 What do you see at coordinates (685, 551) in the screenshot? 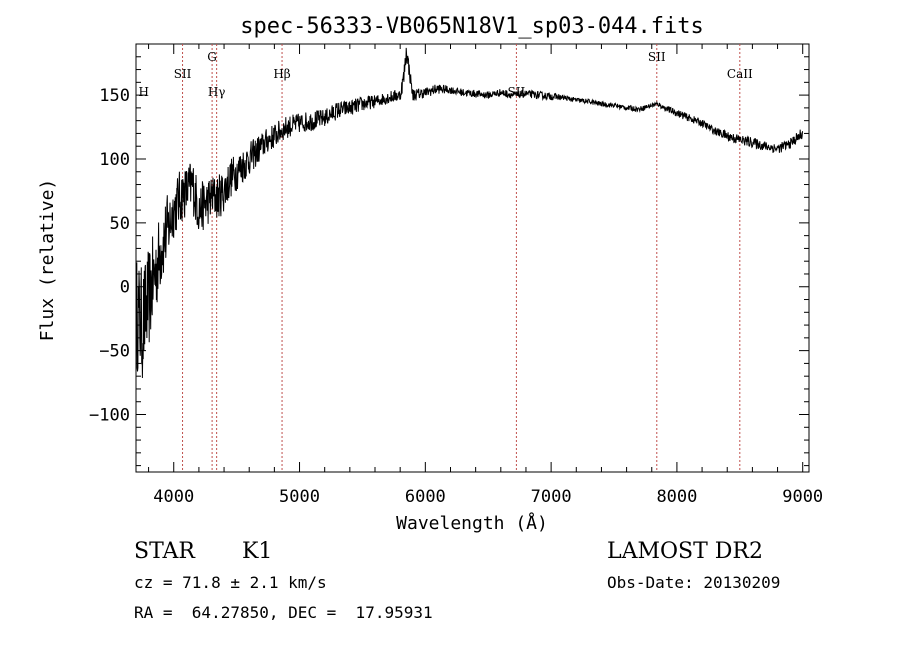
I see `survey-name: LAMOST DR2` at bounding box center [685, 551].